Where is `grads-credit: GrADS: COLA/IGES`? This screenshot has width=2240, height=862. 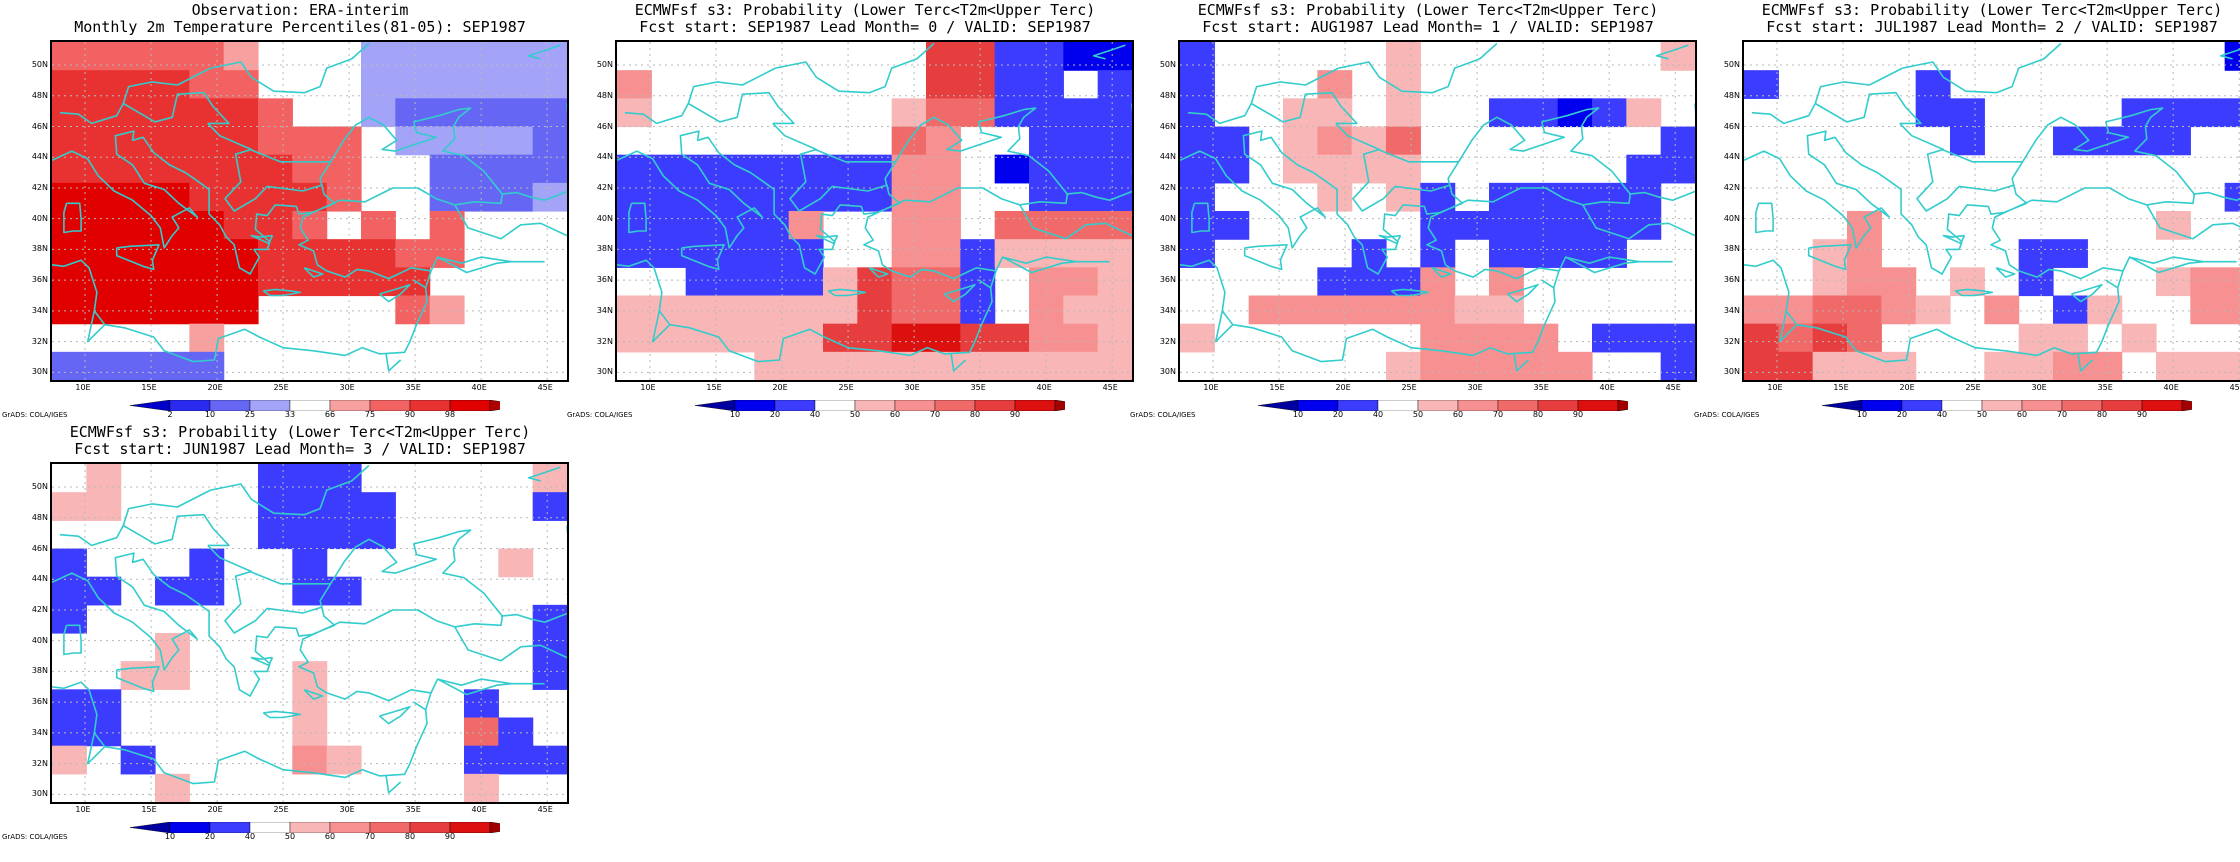 grads-credit: GrADS: COLA/IGES is located at coordinates (1163, 415).